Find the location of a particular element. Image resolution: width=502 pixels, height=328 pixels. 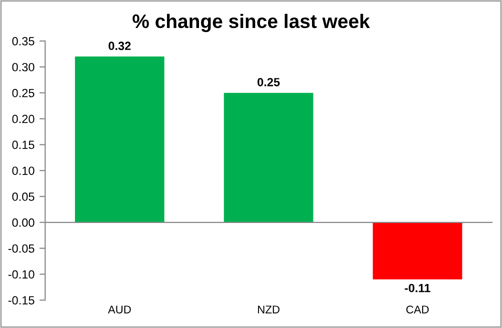

y-tick-label: 0.25 is located at coordinates (23, 93).